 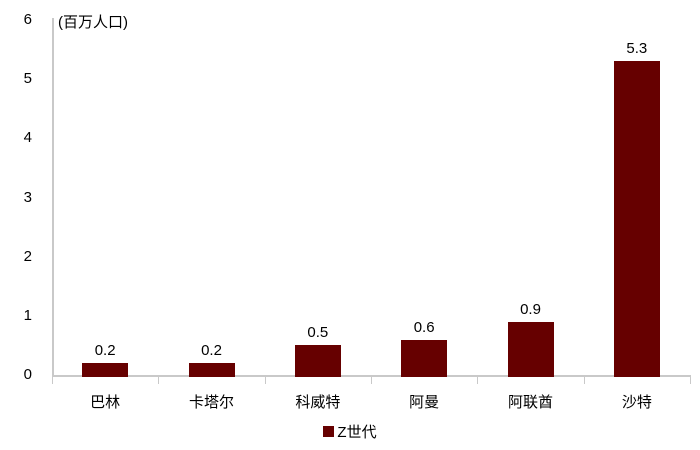 What do you see at coordinates (637, 49) in the screenshot?
I see `bar-value-label: 5.3` at bounding box center [637, 49].